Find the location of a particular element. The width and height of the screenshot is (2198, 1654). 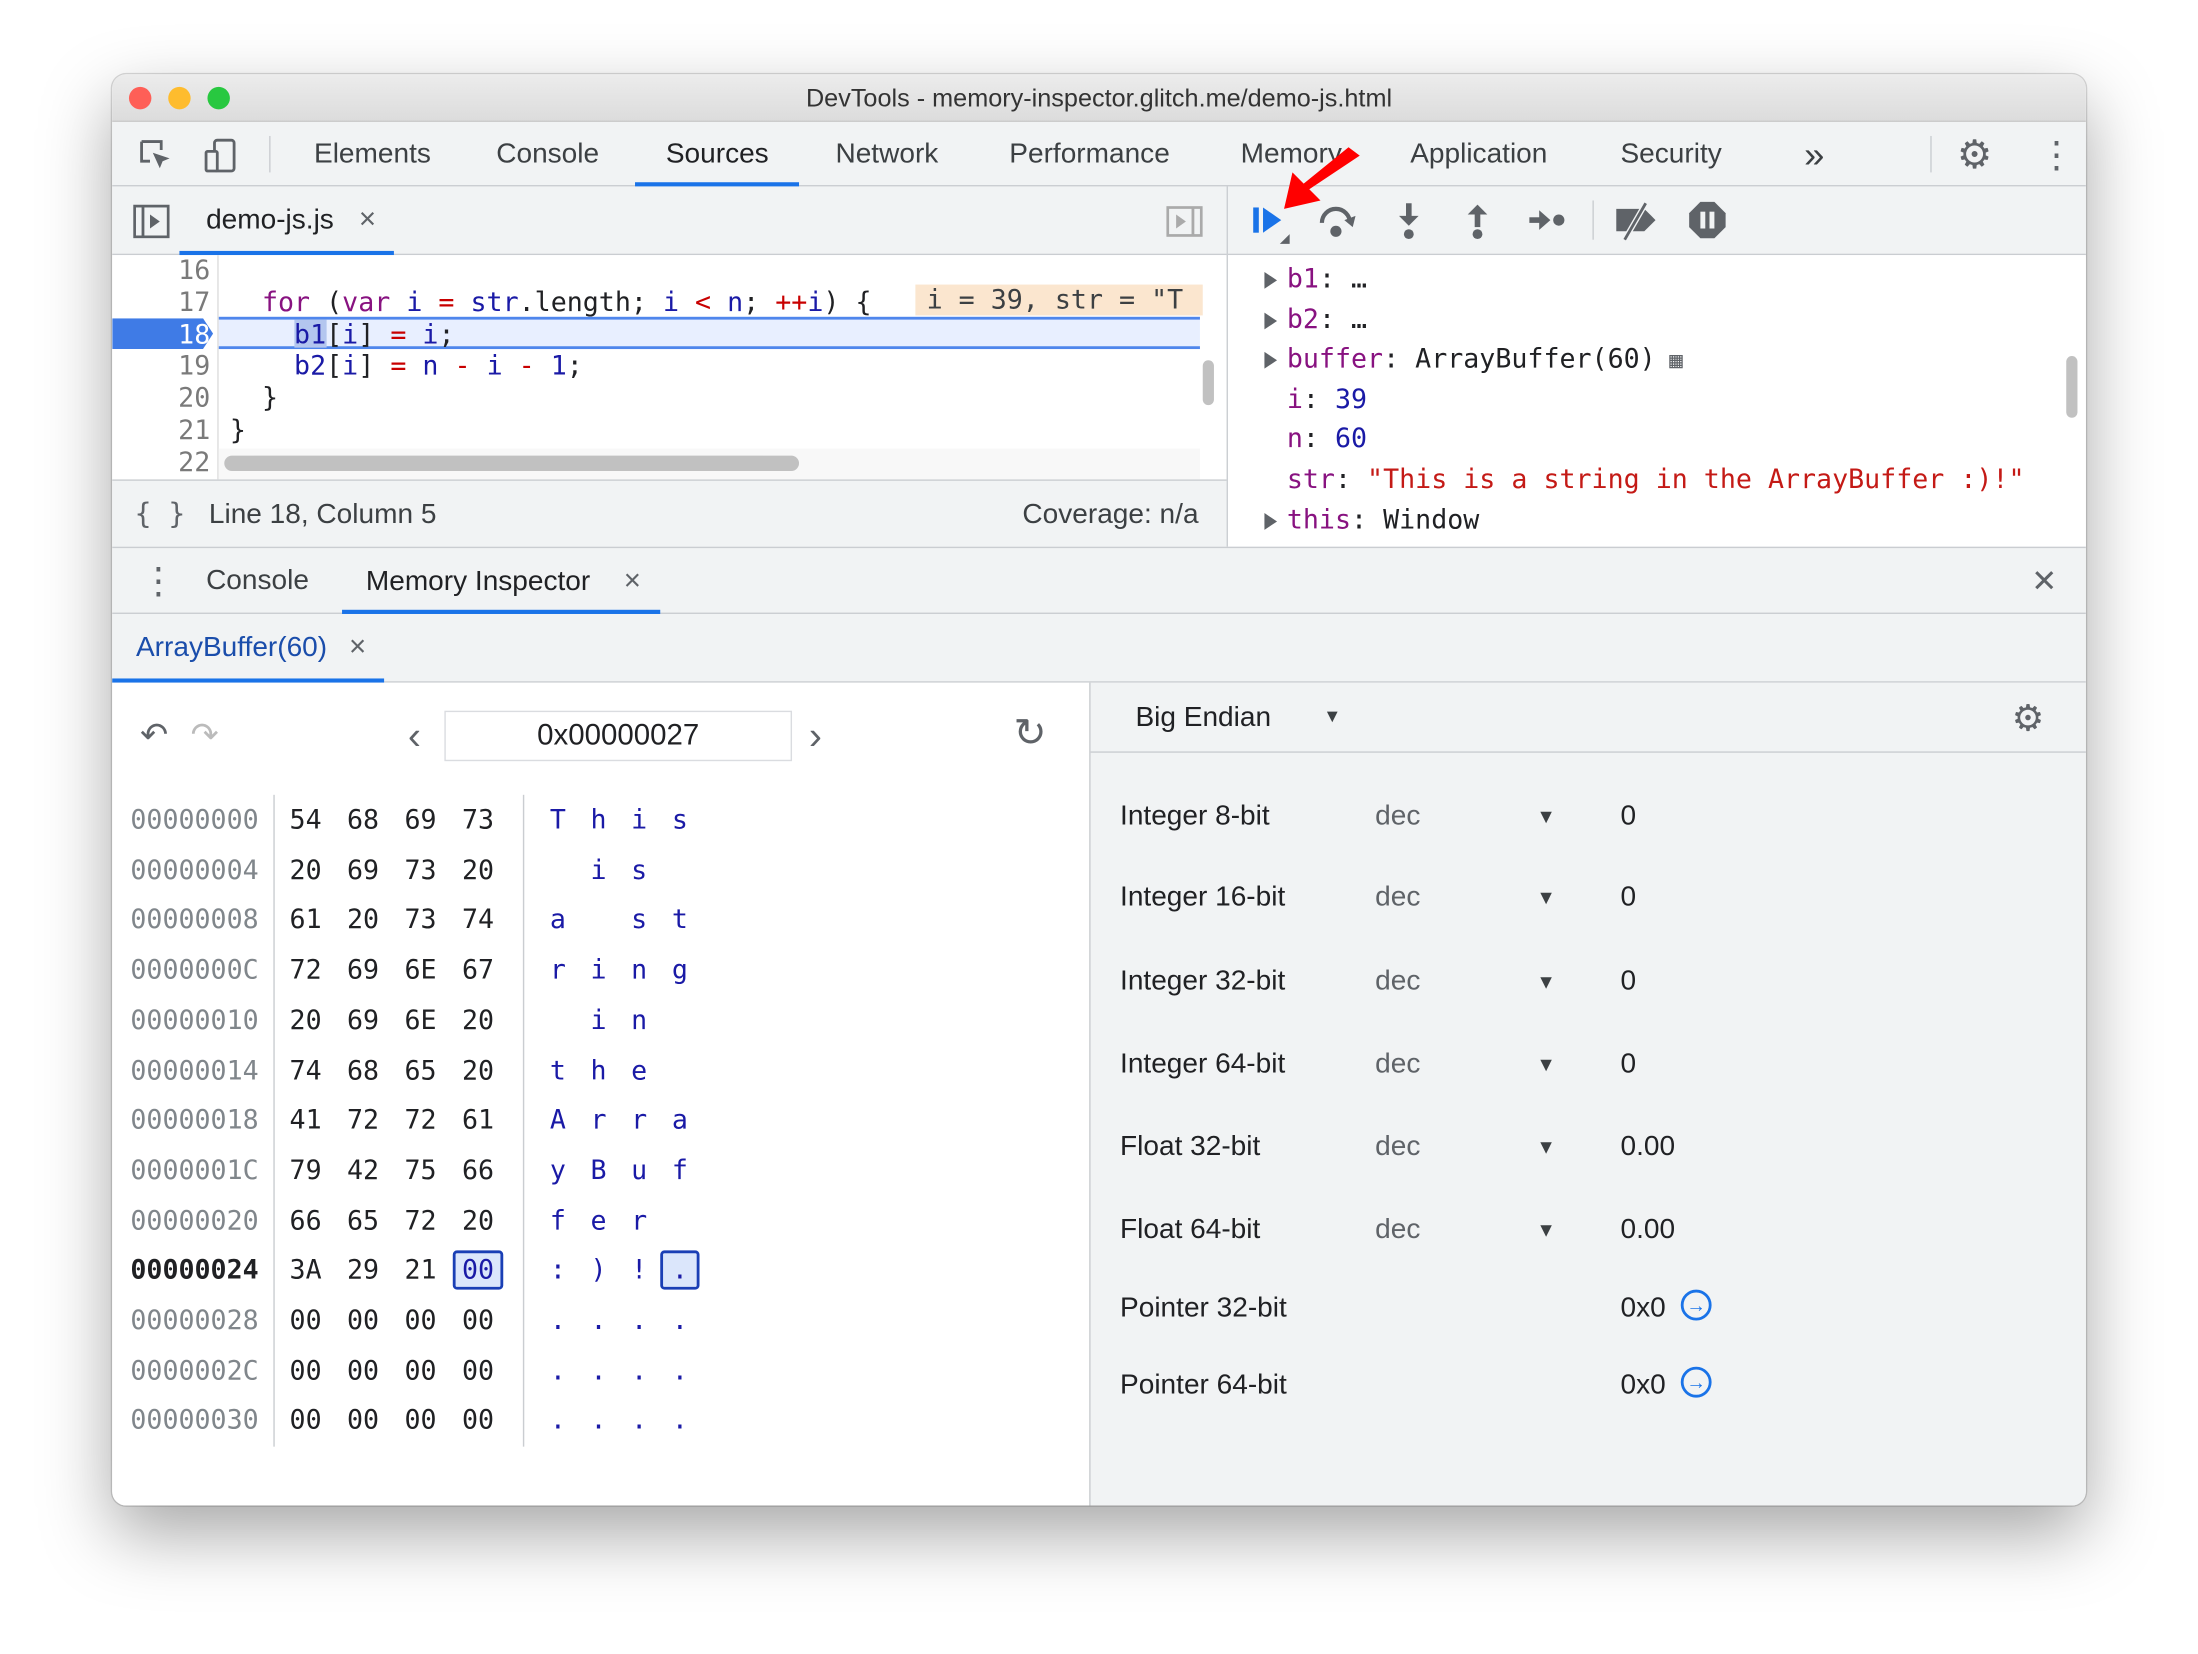

step-into-icon is located at coordinates (1408, 221).